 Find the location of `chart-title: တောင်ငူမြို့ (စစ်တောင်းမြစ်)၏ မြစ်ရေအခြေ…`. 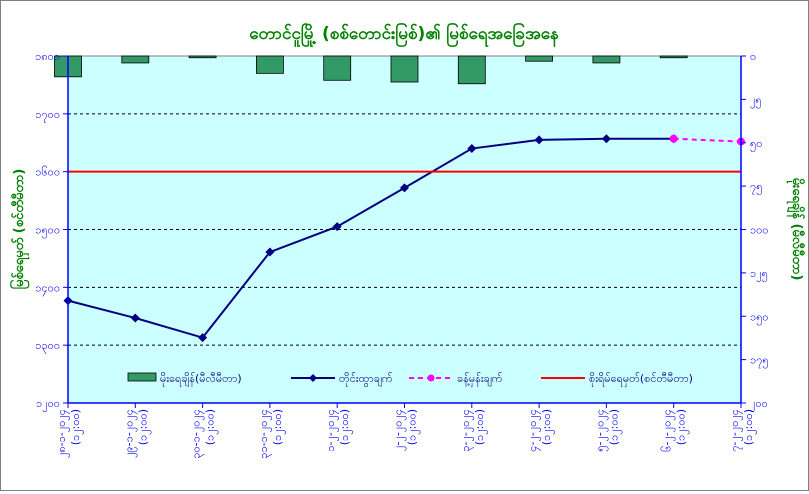

chart-title: တောင်ငူမြို့ (စစ်တောင်းမြစ်)၏ မြစ်ရေအခြေ… is located at coordinates (404, 34).